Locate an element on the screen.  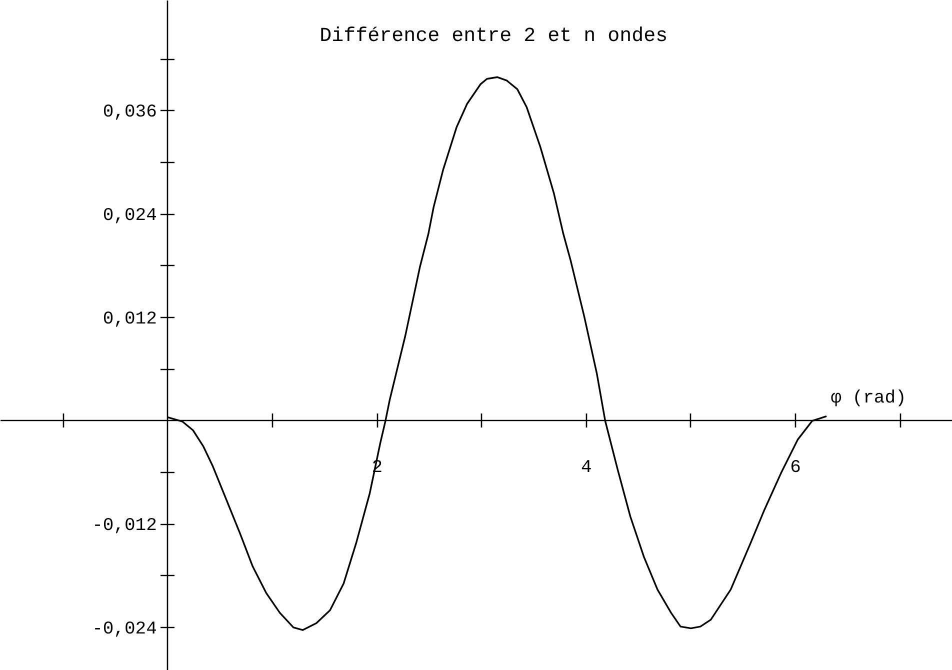
y-tick-label: -0,024 is located at coordinates (124, 629).